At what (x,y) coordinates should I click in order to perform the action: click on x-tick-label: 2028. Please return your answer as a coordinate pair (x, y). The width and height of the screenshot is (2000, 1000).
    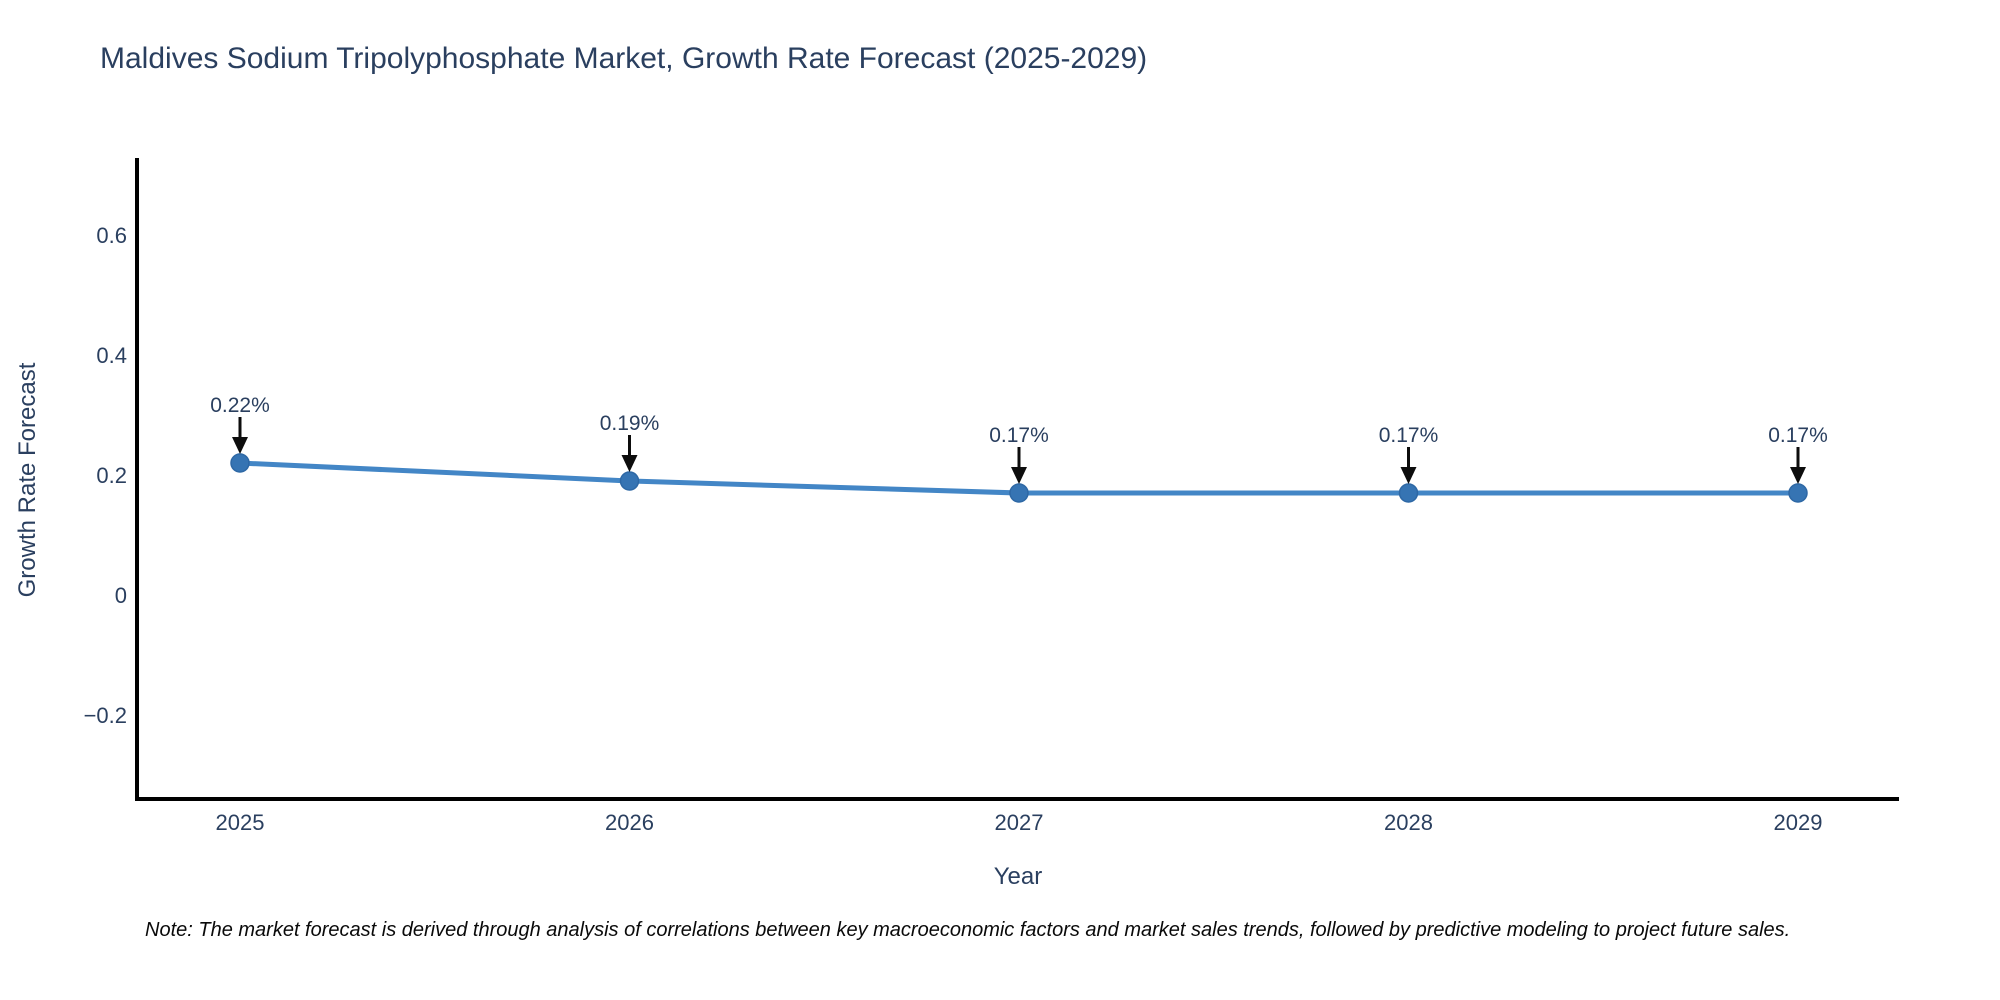
    Looking at the image, I should click on (1408, 822).